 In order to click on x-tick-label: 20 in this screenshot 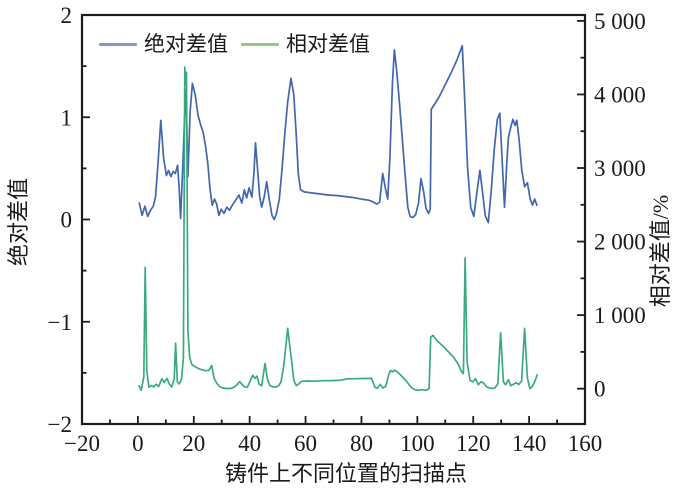, I will do `click(193, 443)`.